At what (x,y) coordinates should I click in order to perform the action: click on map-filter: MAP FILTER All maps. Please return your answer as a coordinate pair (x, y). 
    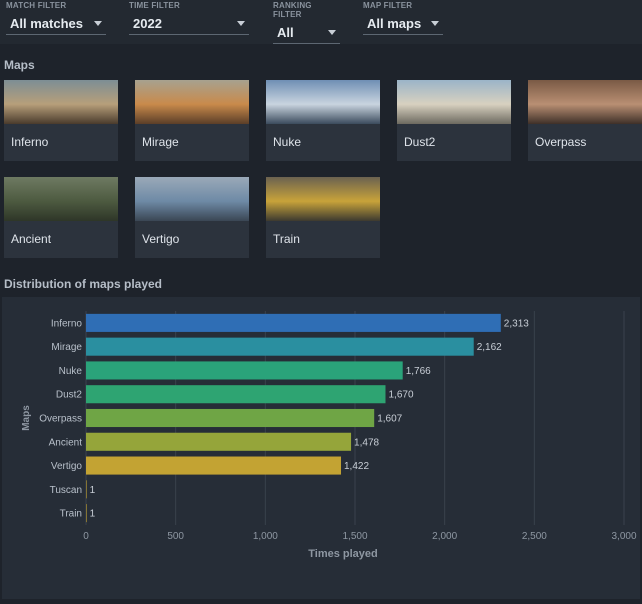
    Looking at the image, I should click on (403, 17).